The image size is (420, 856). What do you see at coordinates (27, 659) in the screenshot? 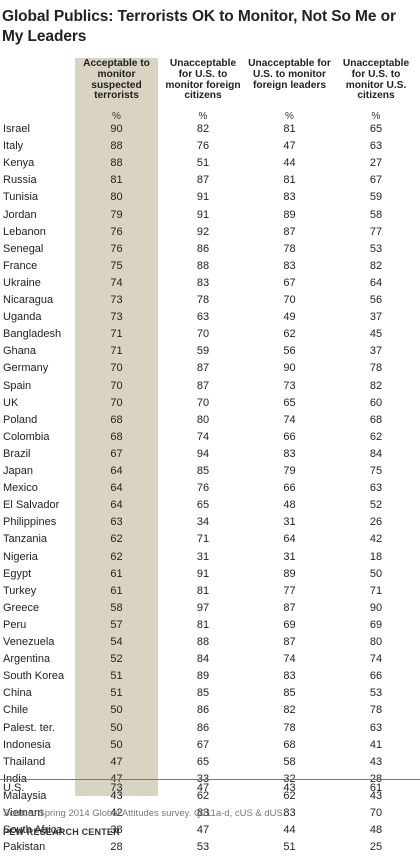
I see `country-label: Argentina` at bounding box center [27, 659].